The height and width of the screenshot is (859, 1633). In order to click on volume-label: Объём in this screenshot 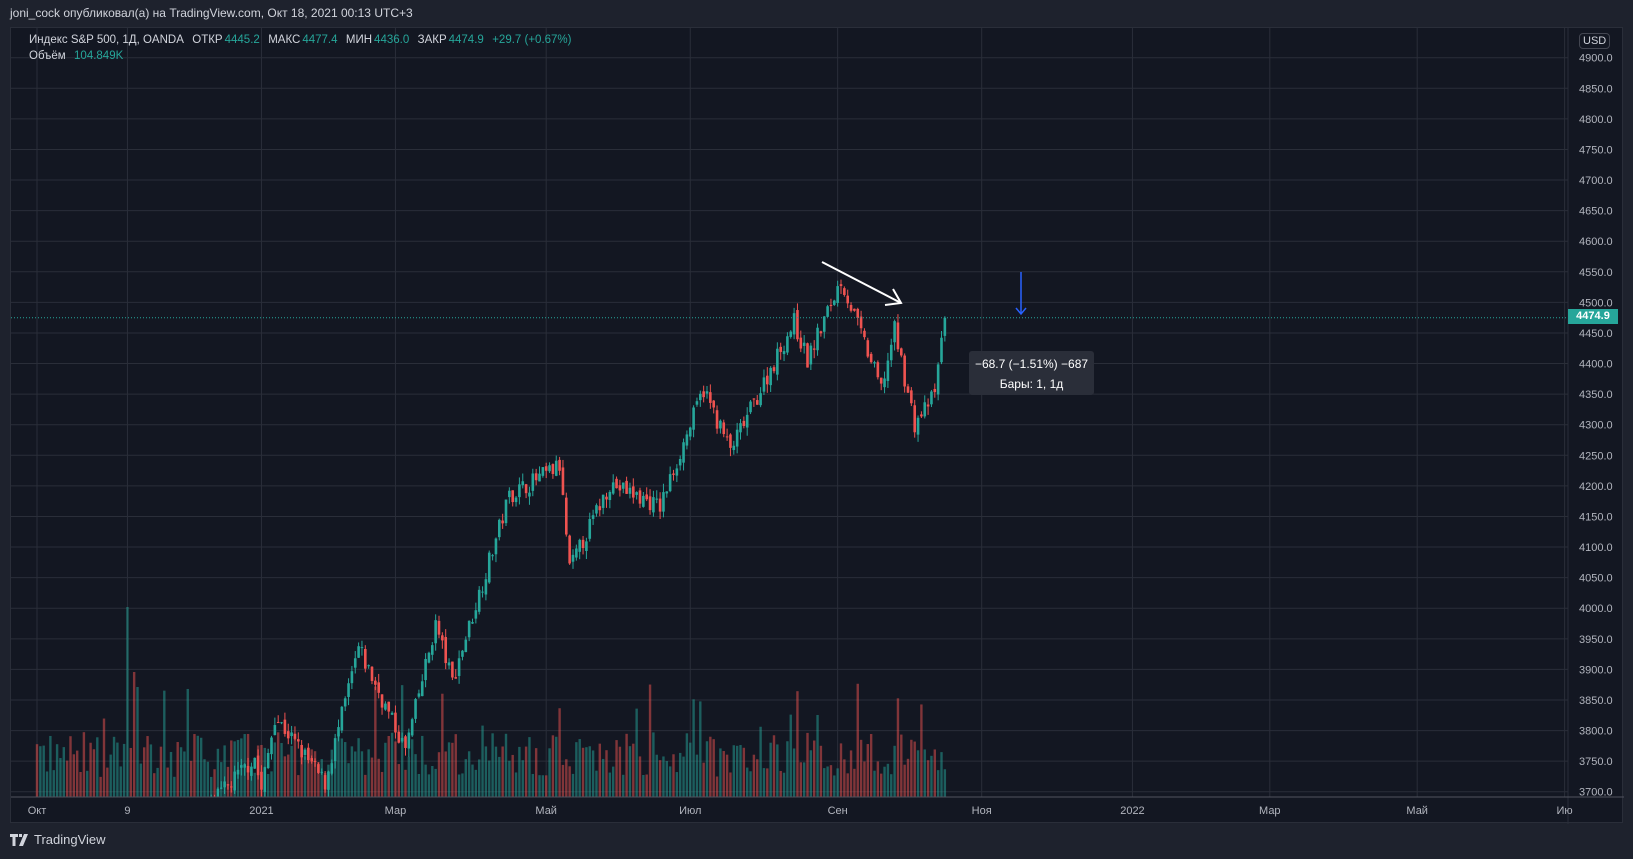, I will do `click(47, 56)`.